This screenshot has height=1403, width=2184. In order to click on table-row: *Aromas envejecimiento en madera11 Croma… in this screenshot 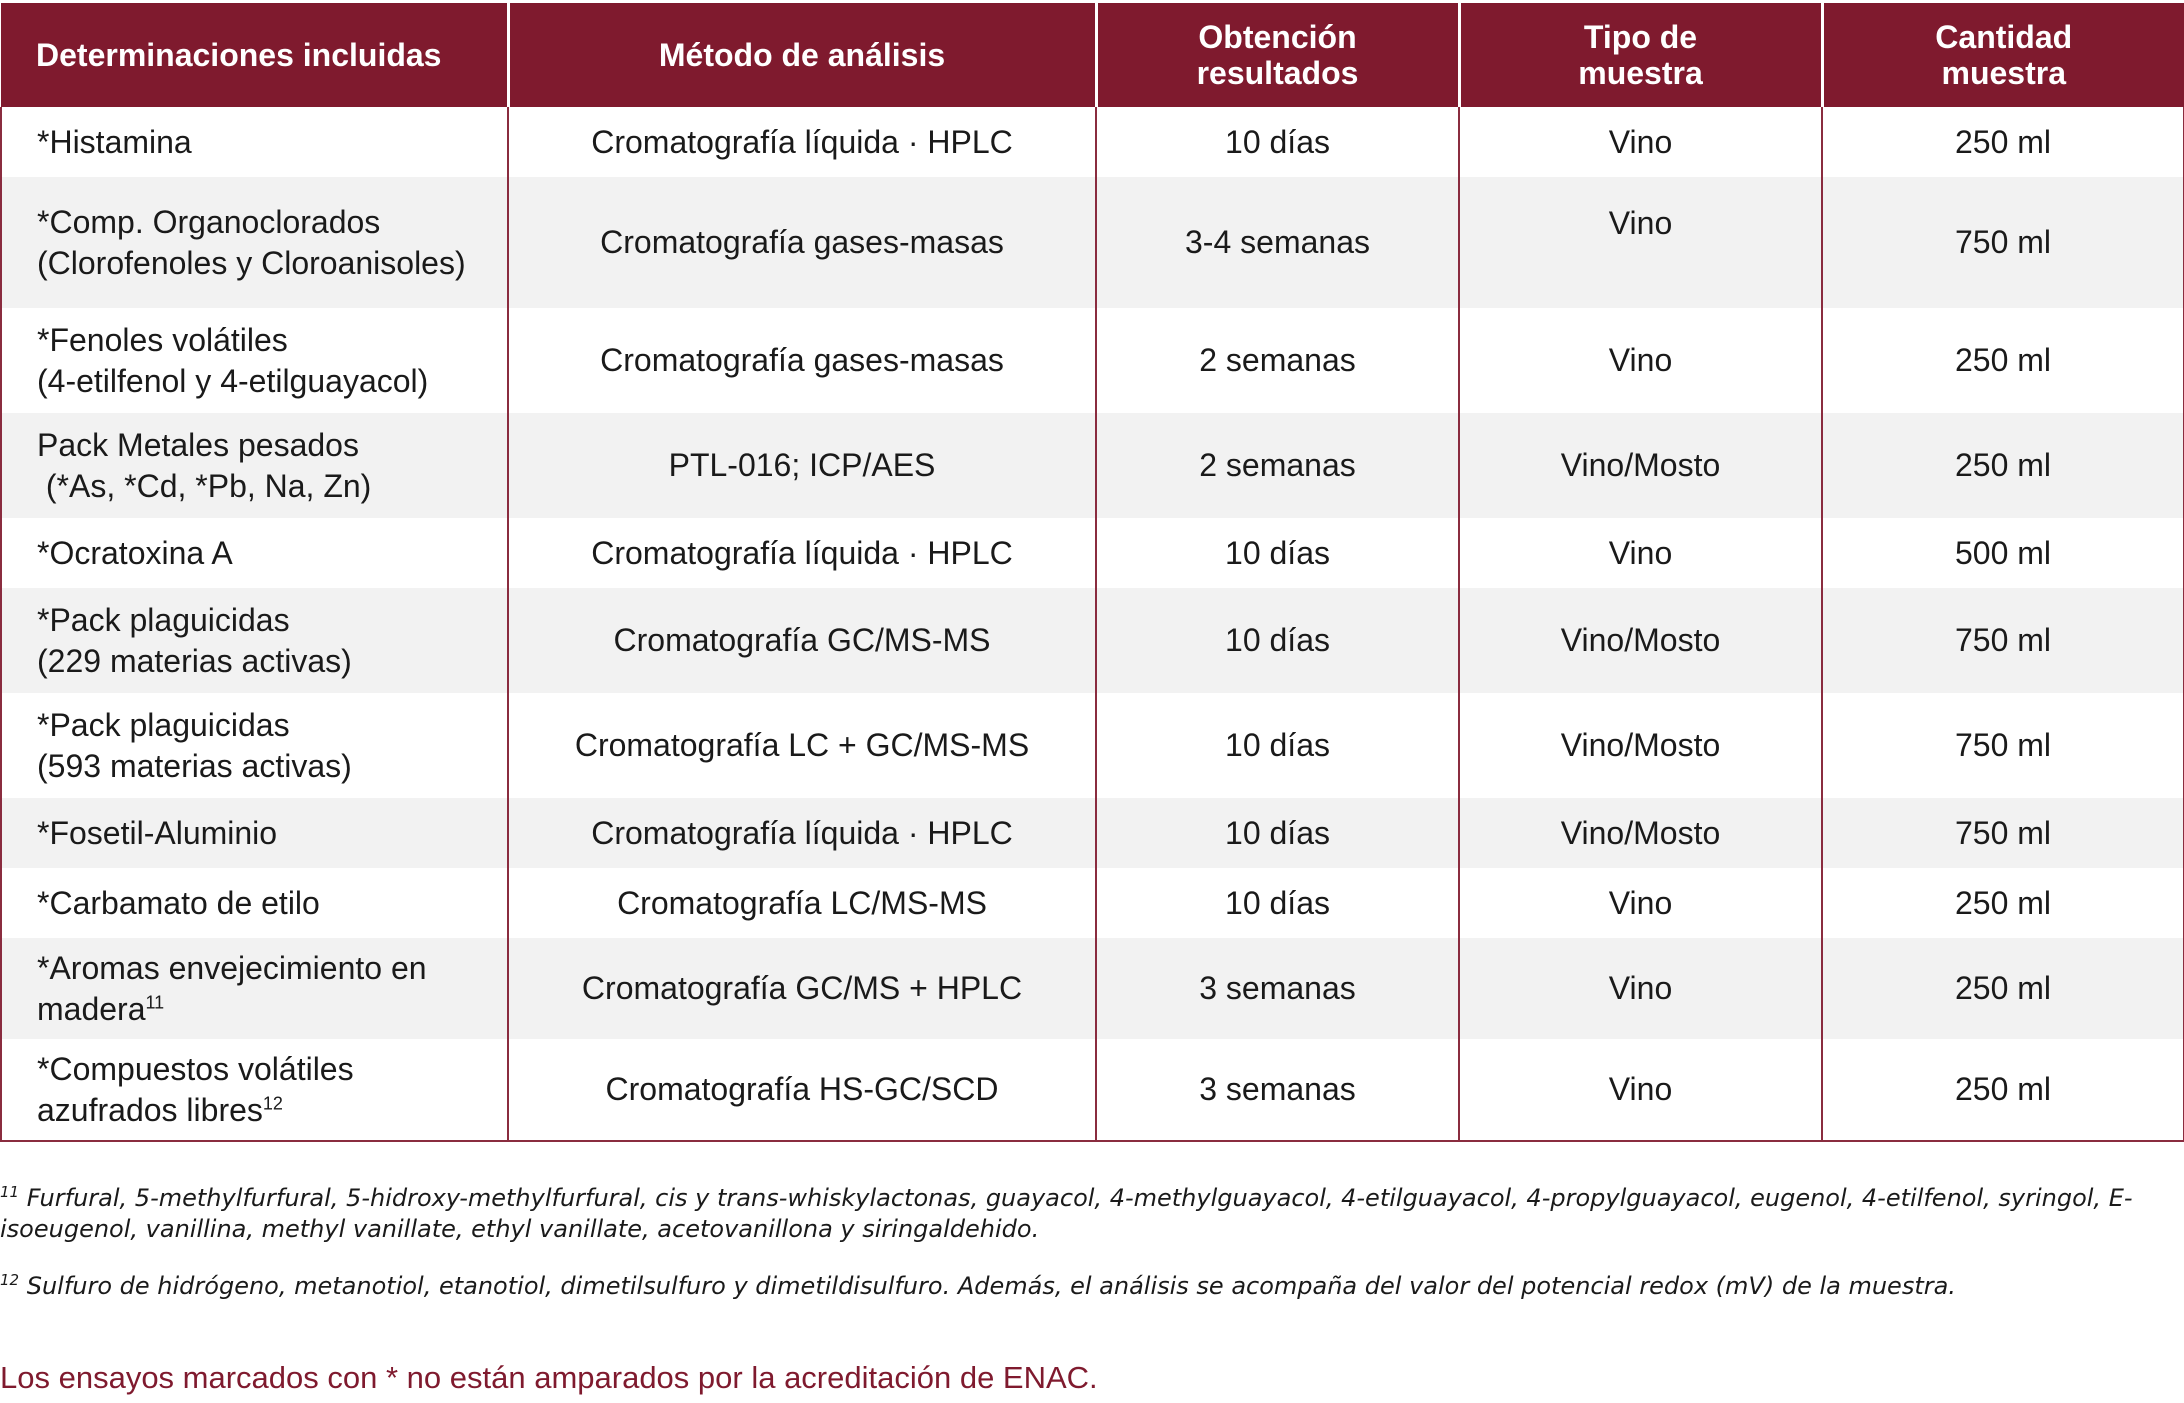, I will do `click(1092, 988)`.